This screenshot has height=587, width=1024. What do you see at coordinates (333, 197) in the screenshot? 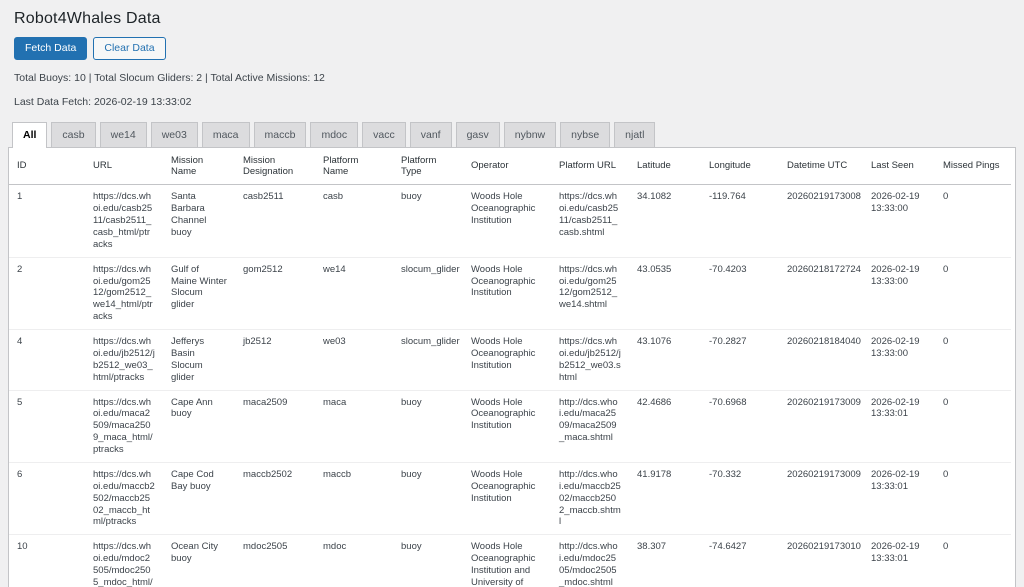
I see `cell: casb` at bounding box center [333, 197].